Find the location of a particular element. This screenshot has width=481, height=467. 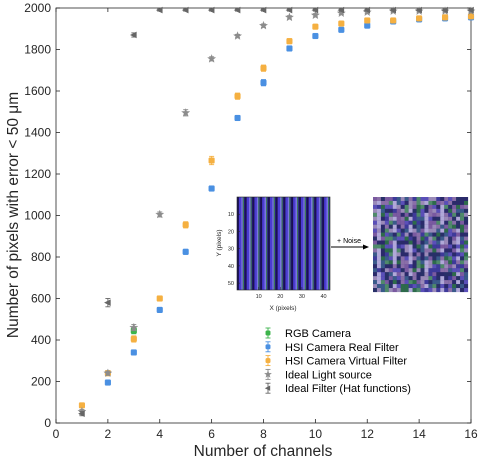

legend-entry: RGB Camera is located at coordinates (308, 333).